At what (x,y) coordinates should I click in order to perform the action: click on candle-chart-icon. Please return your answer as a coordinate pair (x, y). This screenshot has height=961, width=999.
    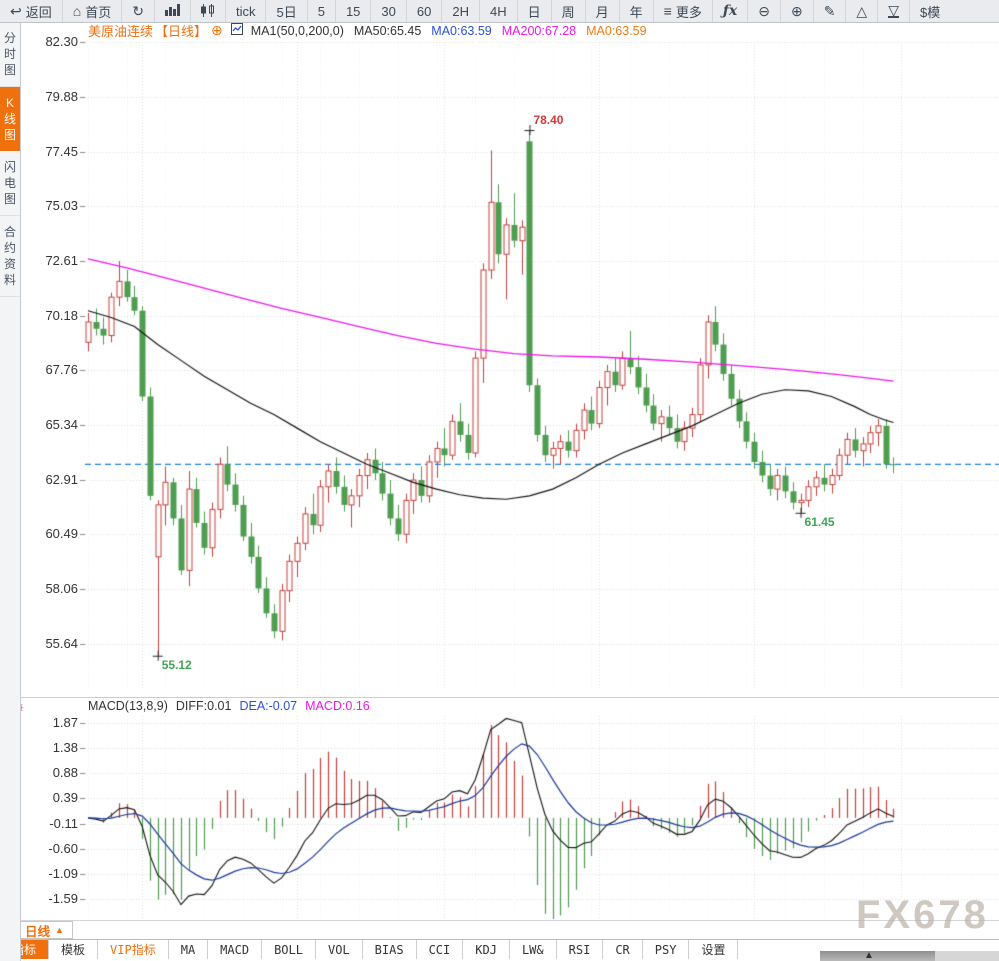
    Looking at the image, I should click on (207, 11).